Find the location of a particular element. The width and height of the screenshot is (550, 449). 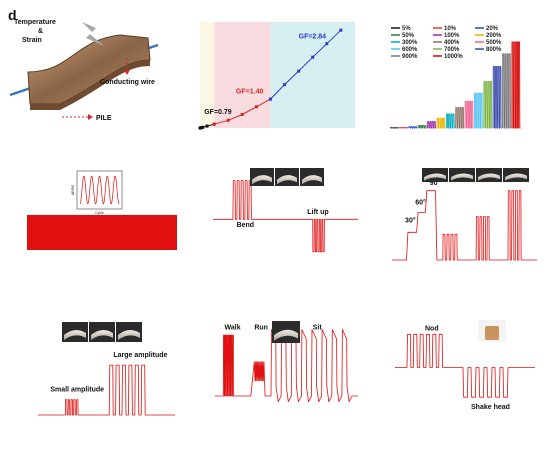

chart-e: GF=0.79 GF=1.40 GF=2.84 is located at coordinates (276, 76).